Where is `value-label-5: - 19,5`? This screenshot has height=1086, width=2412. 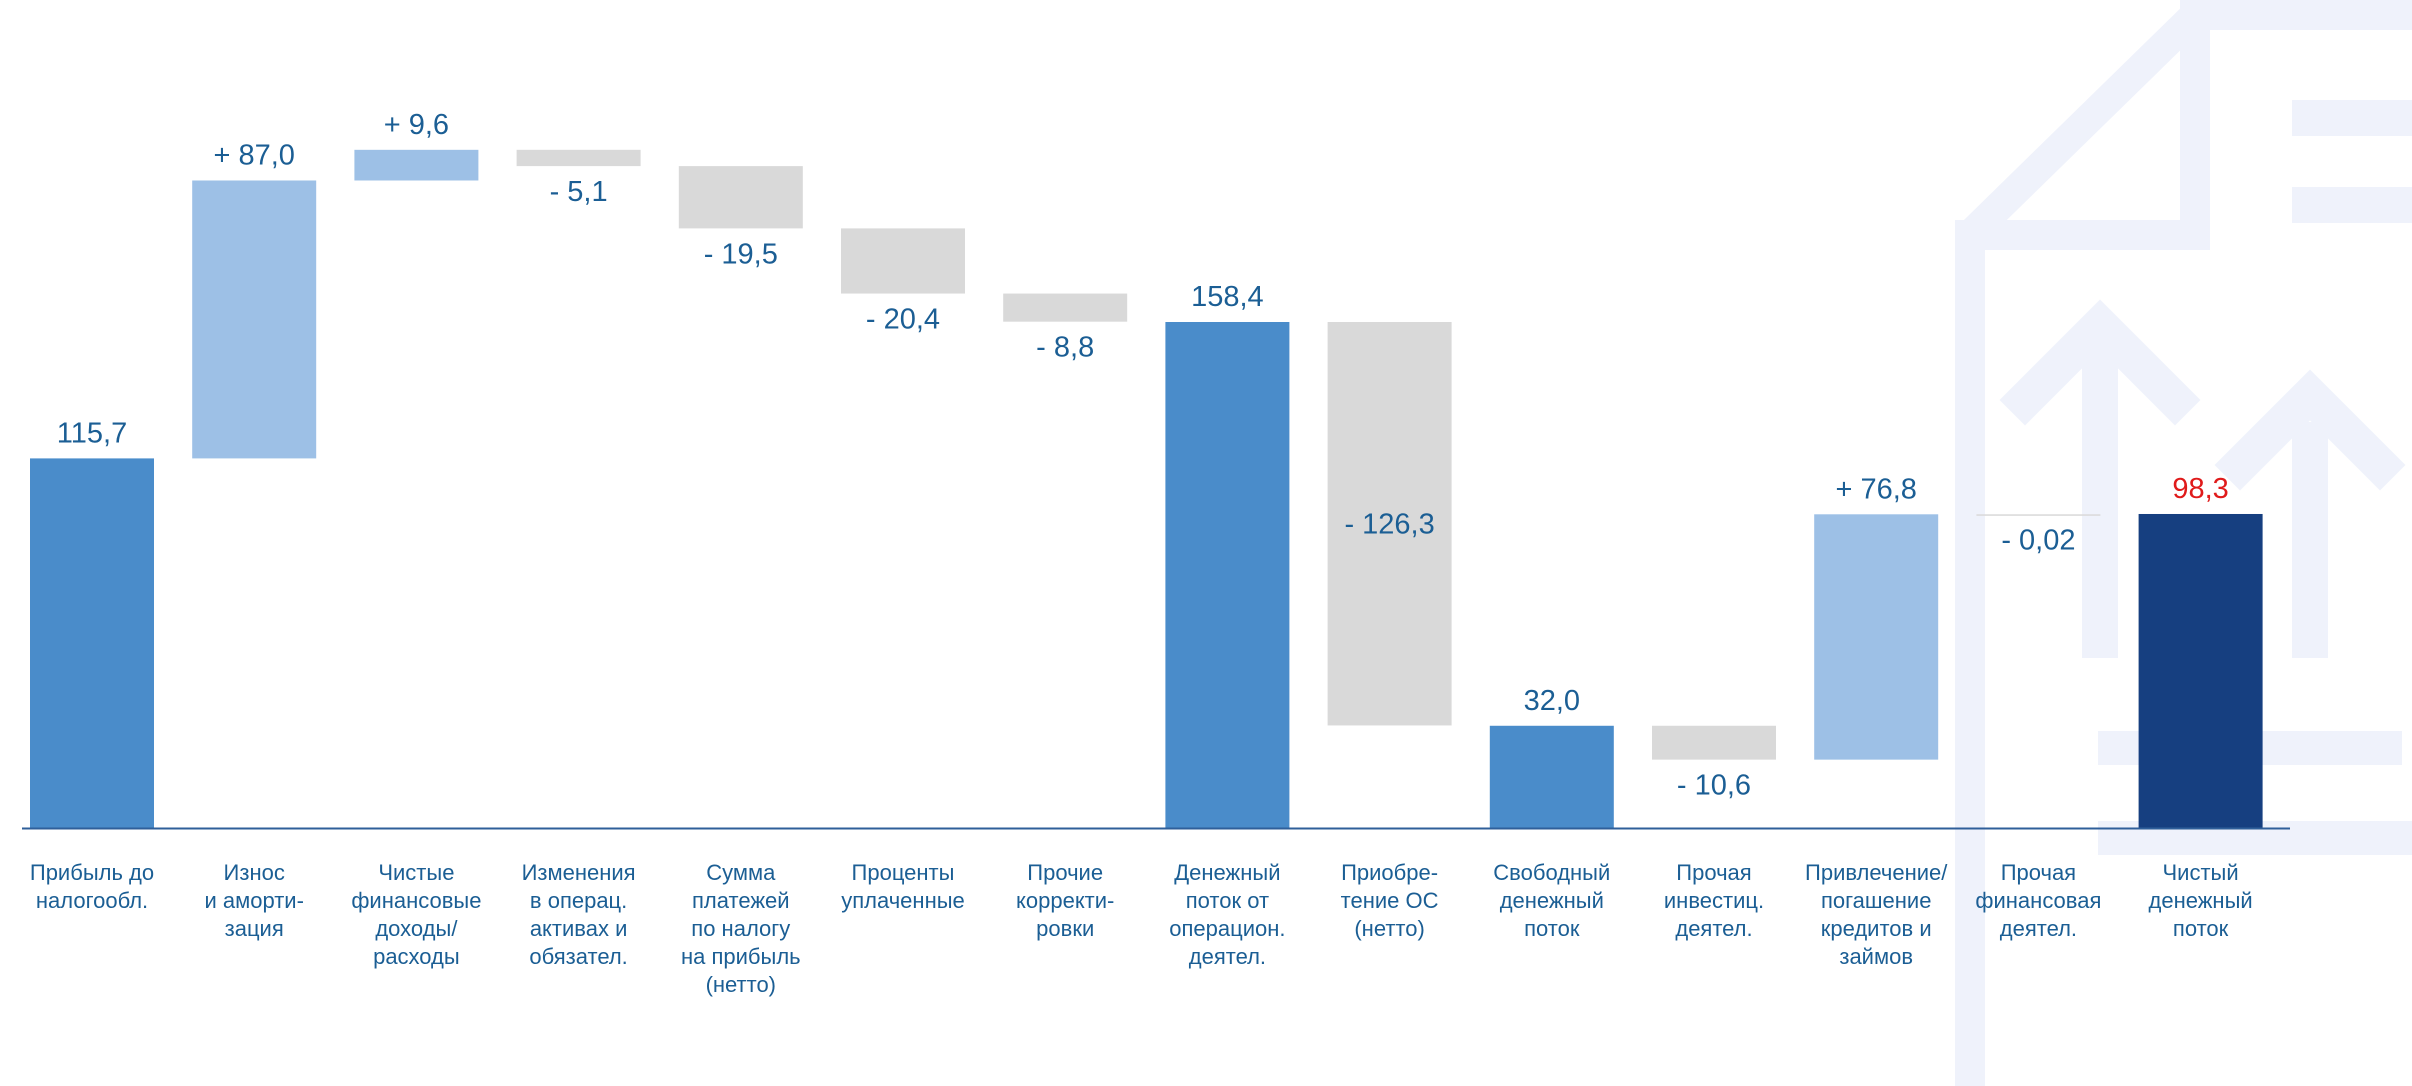 value-label-5: - 19,5 is located at coordinates (741, 254).